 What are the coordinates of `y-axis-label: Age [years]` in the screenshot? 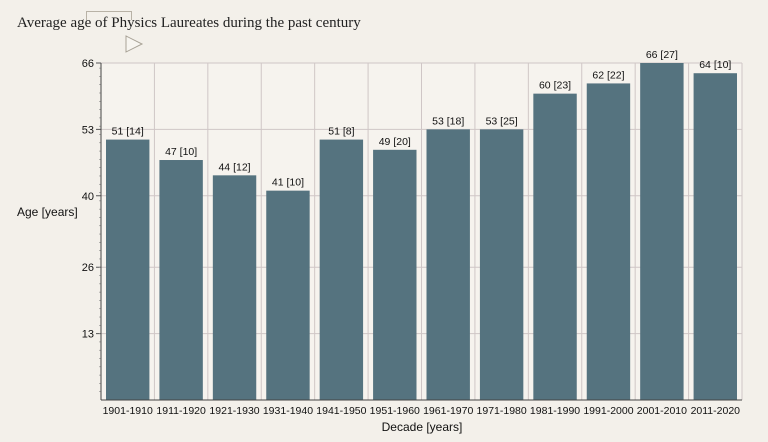 It's located at (47, 212).